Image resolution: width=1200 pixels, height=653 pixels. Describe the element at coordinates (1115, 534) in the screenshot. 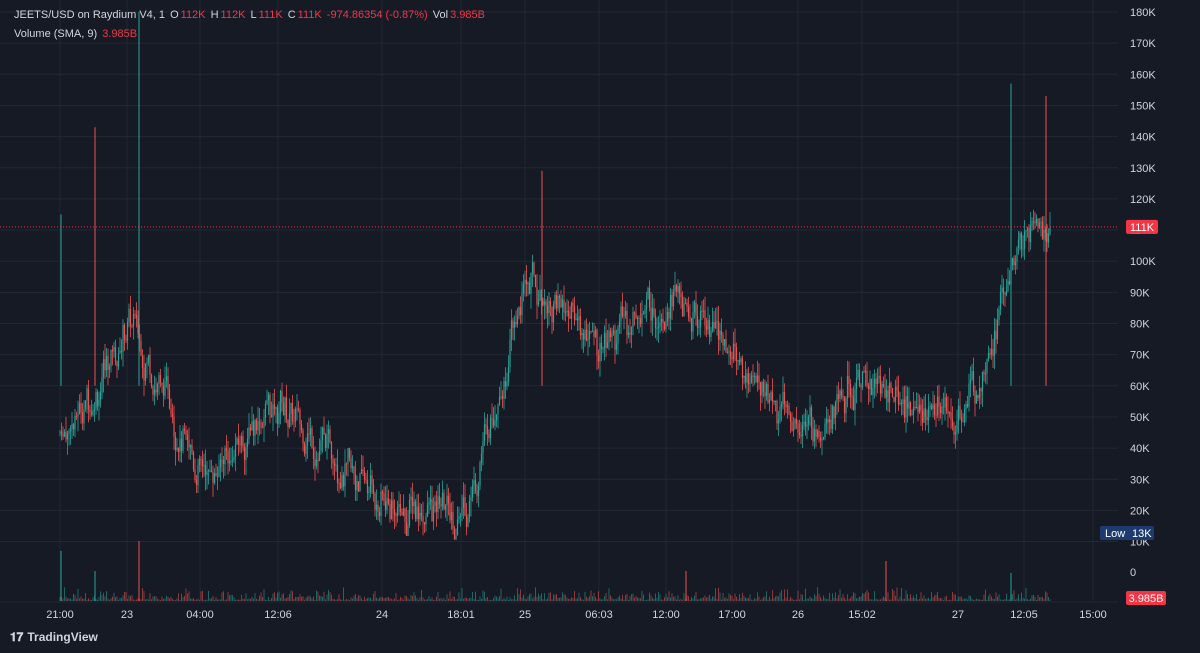

I see `low-tag-label: Low` at that location.